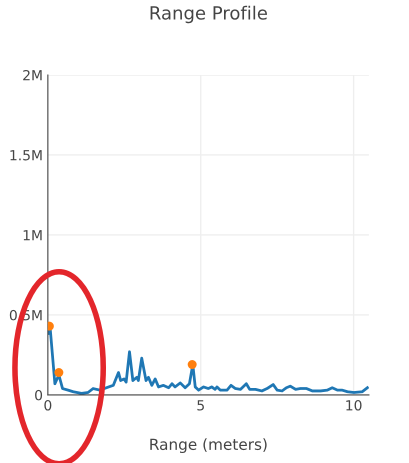 The height and width of the screenshot is (463, 409). I want to click on x-tick-label: 10, so click(354, 405).